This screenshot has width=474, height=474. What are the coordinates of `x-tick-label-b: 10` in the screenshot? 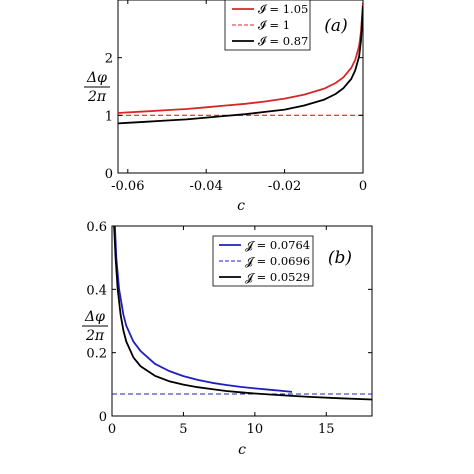 It's located at (255, 429).